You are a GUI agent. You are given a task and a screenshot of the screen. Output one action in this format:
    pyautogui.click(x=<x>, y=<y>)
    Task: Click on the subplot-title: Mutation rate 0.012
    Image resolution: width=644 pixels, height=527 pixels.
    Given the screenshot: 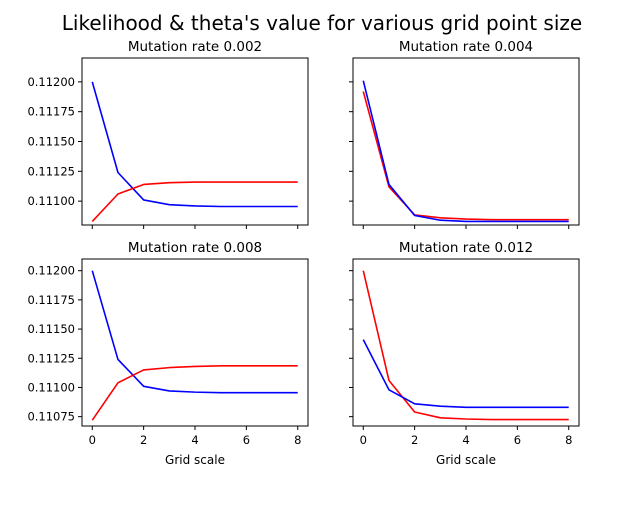 What is the action you would take?
    pyautogui.click(x=466, y=248)
    